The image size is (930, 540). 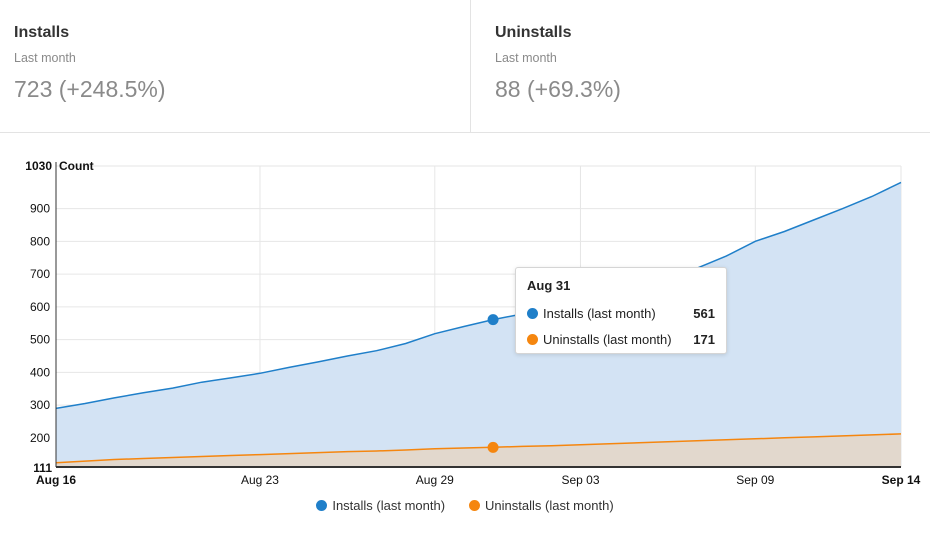 What do you see at coordinates (42, 468) in the screenshot?
I see `y-min-label: 111` at bounding box center [42, 468].